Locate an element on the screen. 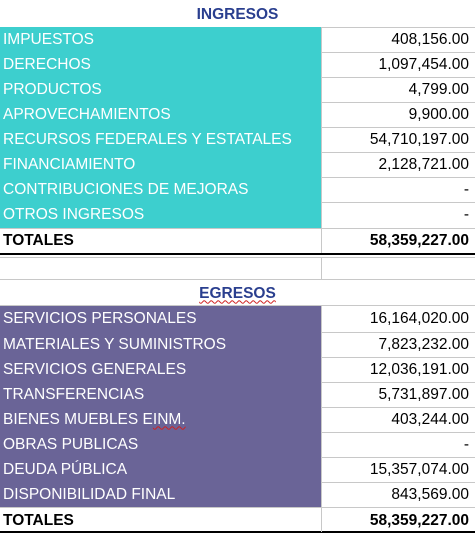 Image resolution: width=475 pixels, height=533 pixels. row-label: TRANSFERENCIAS is located at coordinates (161, 394).